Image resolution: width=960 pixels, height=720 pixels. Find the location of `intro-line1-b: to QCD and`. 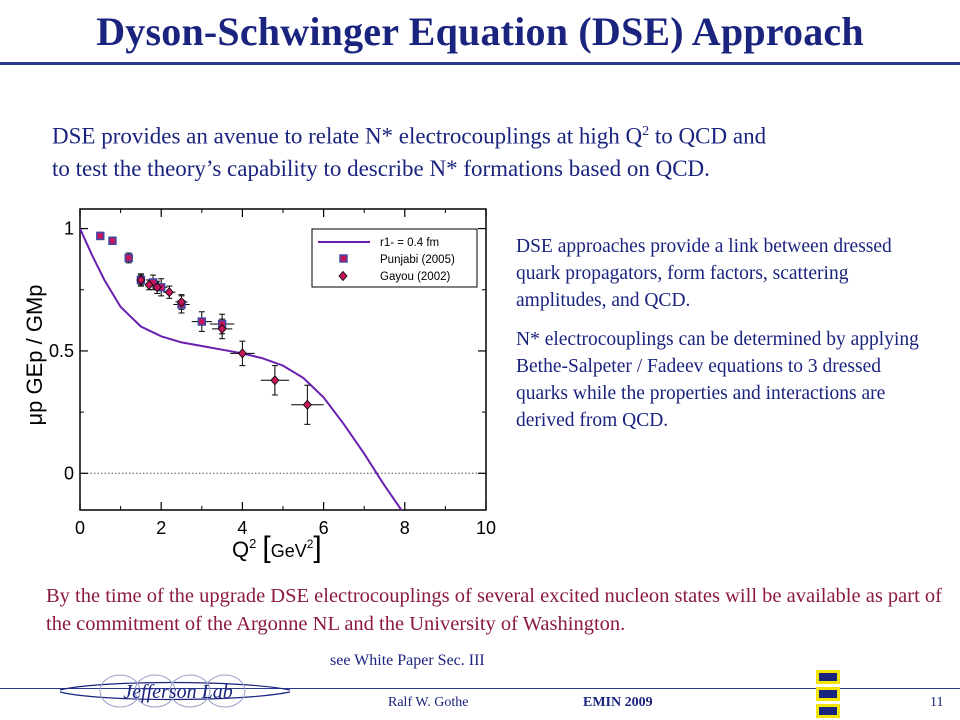

intro-line1-b: to QCD and is located at coordinates (708, 136).